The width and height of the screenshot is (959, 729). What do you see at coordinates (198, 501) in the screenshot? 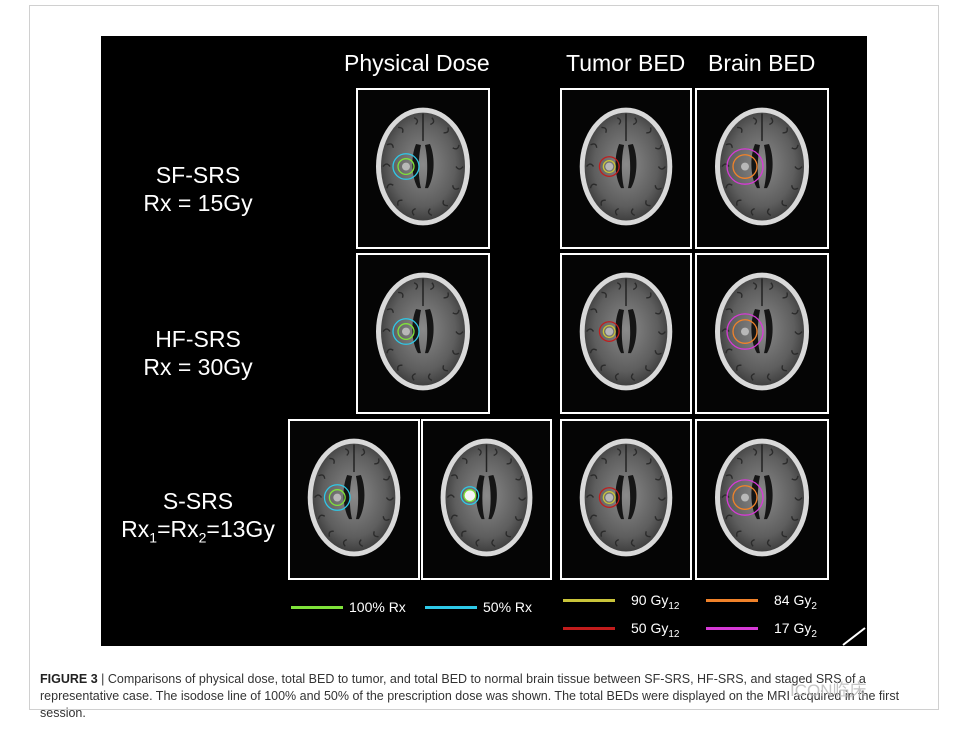
I see `row-name: S-SRS` at bounding box center [198, 501].